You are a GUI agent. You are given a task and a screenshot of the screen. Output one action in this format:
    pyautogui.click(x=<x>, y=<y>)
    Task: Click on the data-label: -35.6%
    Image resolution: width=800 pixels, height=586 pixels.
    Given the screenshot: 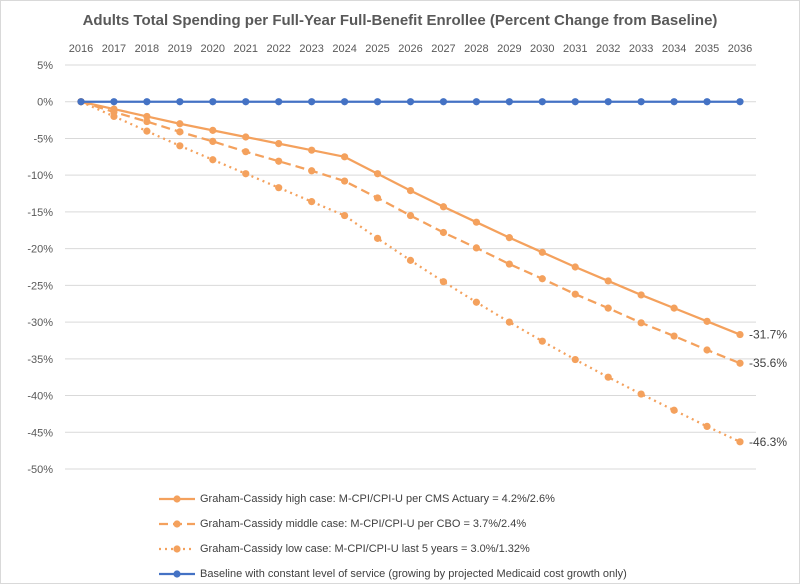 What is the action you would take?
    pyautogui.click(x=768, y=363)
    